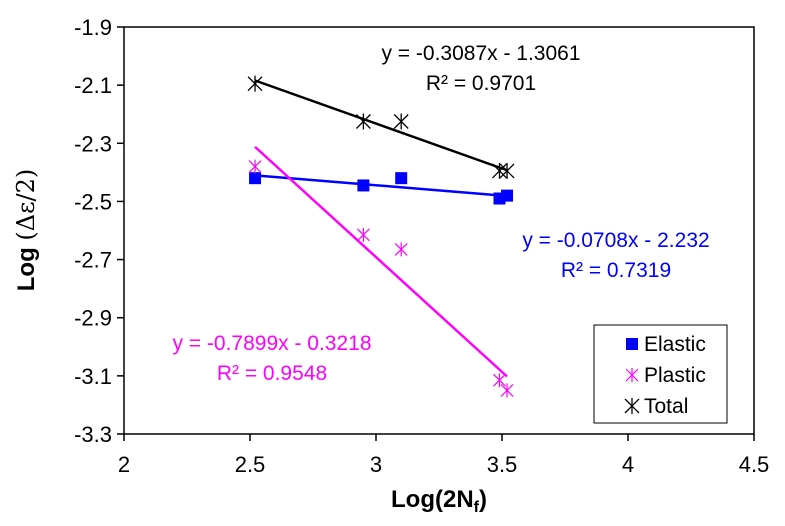 This screenshot has width=785, height=526. Describe the element at coordinates (754, 464) in the screenshot. I see `x-tick-label: 4.5` at that location.